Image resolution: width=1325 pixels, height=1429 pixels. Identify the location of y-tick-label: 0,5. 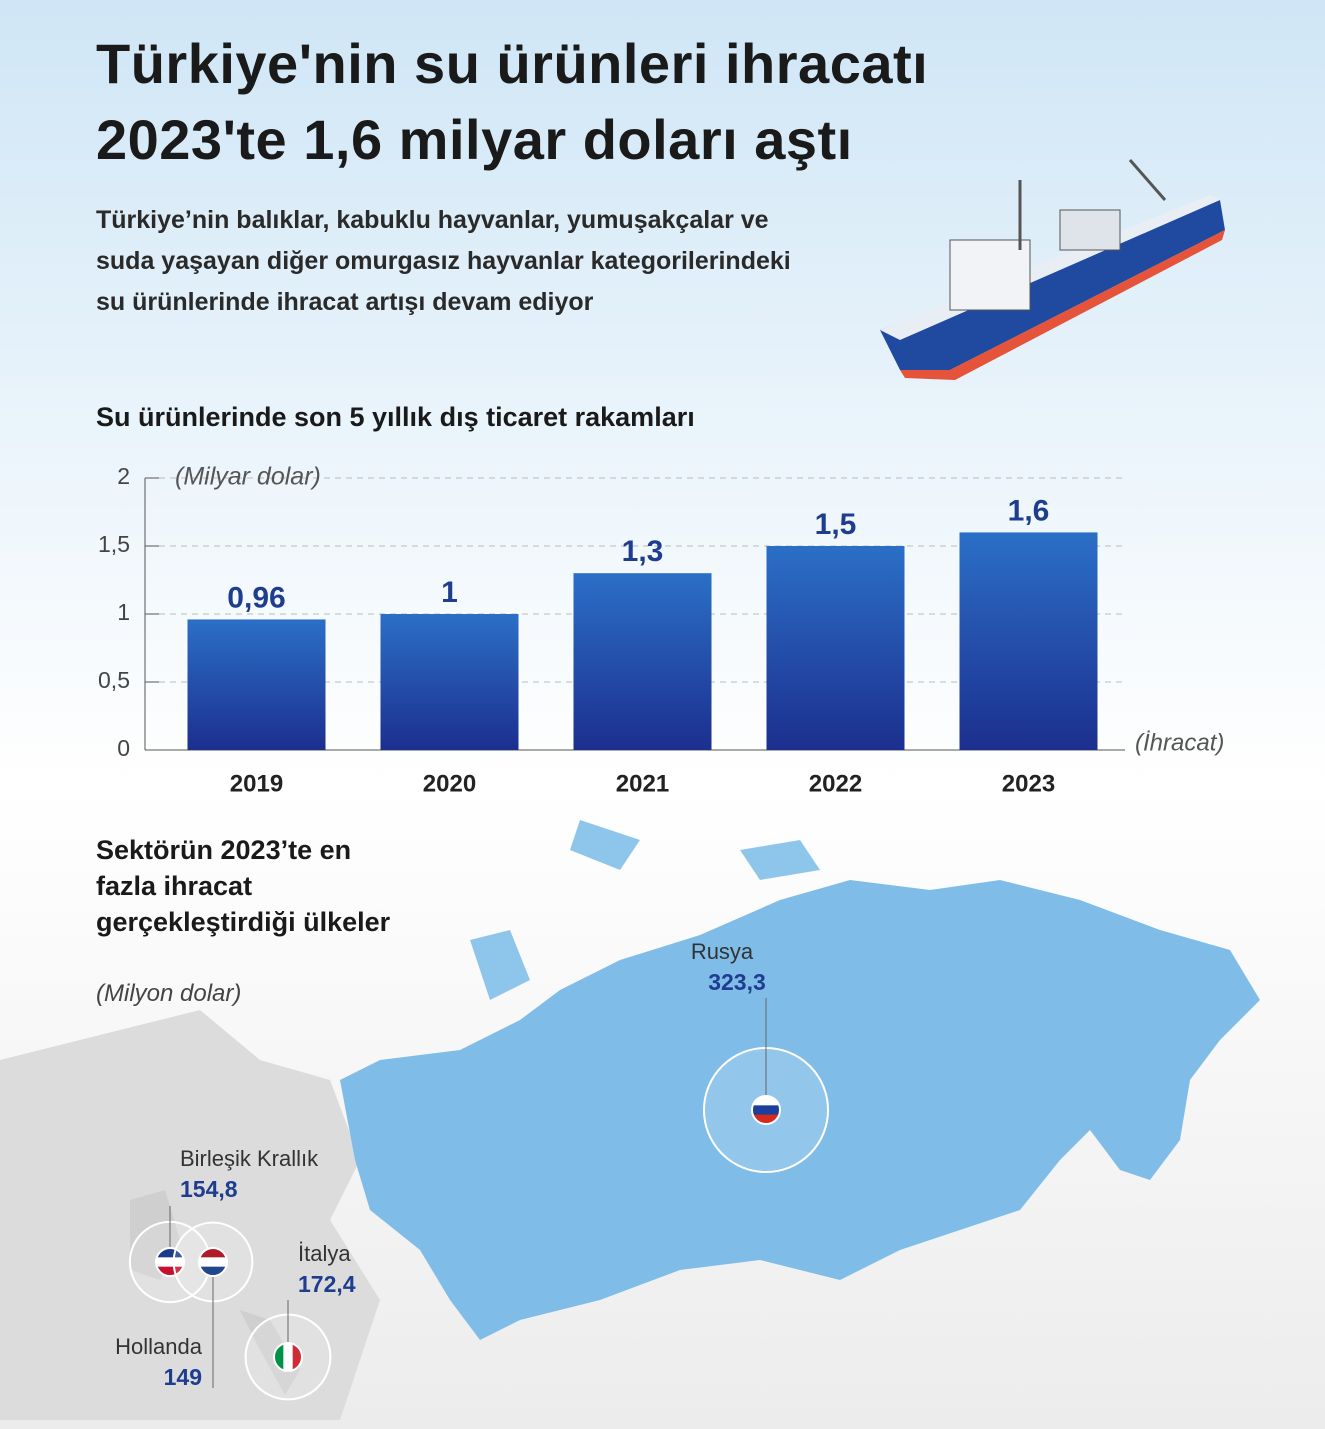
(114, 680).